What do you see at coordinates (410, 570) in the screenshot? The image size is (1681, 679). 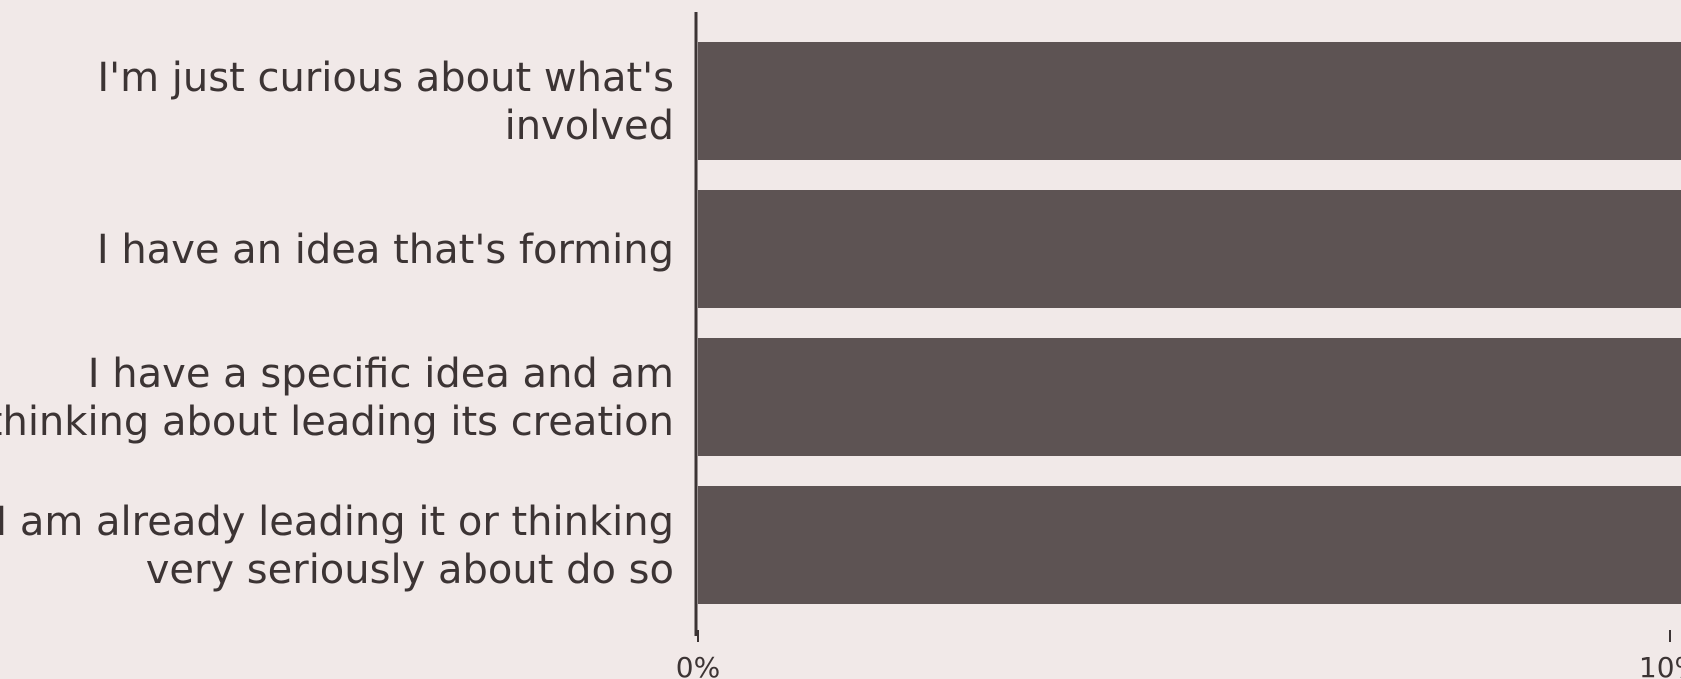 I see `category-label-4-line-2: very seriously about do so` at bounding box center [410, 570].